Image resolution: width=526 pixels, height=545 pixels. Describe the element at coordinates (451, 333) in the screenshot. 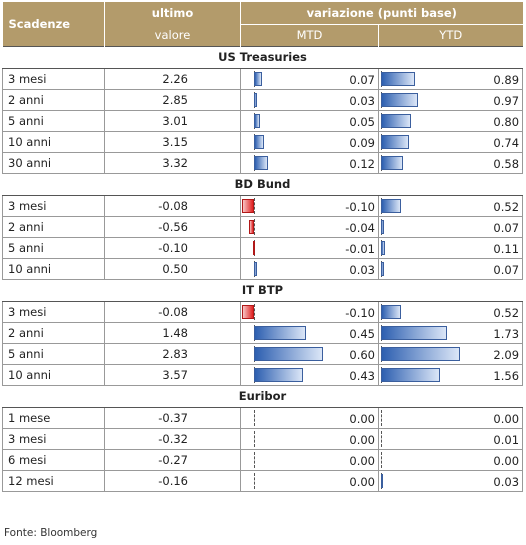

I see `ytd-cell: 1.73` at that location.